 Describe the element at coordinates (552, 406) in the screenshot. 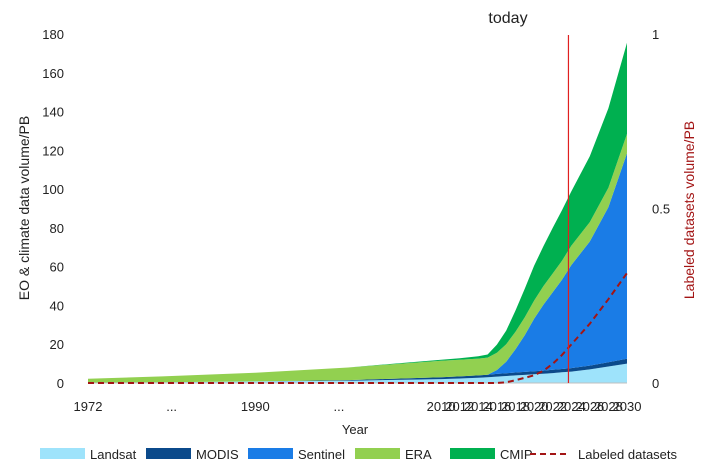

I see `x-tick-label: 2022` at that location.